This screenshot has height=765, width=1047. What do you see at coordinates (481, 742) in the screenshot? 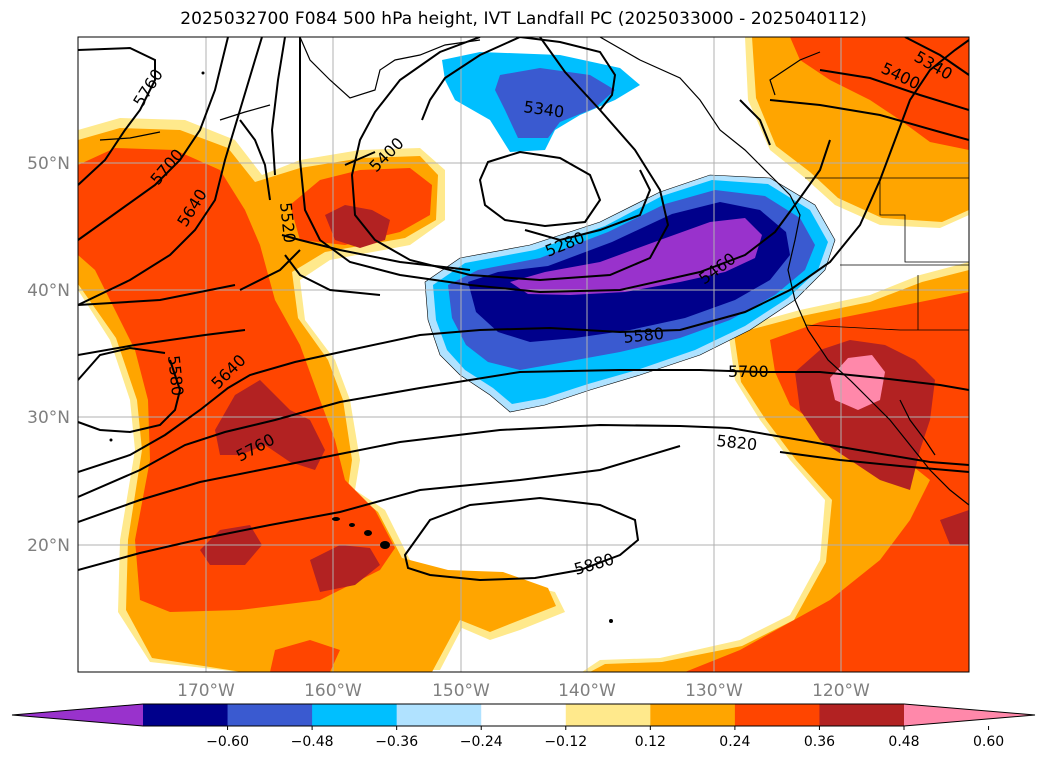
I see `colorbar-tick-label: −0.24` at bounding box center [481, 742].